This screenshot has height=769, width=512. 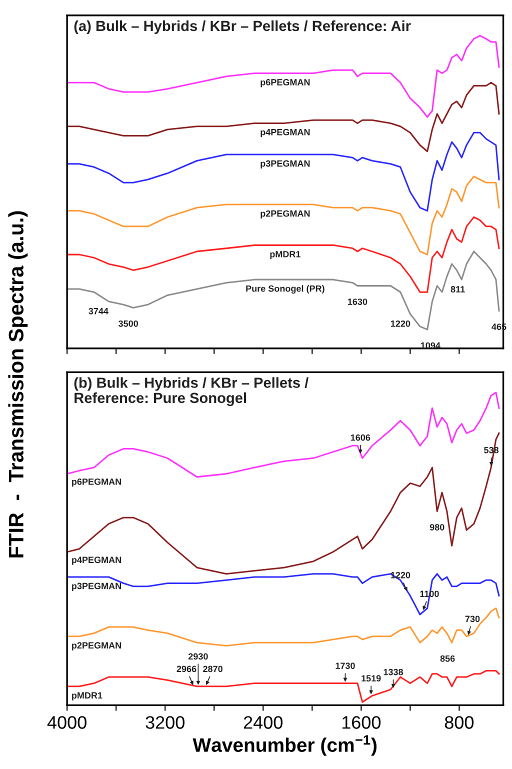 I want to click on chart-title: (a) Bulk – Hybrids / KBr – Pellets / Reference: Air, so click(x=242, y=27).